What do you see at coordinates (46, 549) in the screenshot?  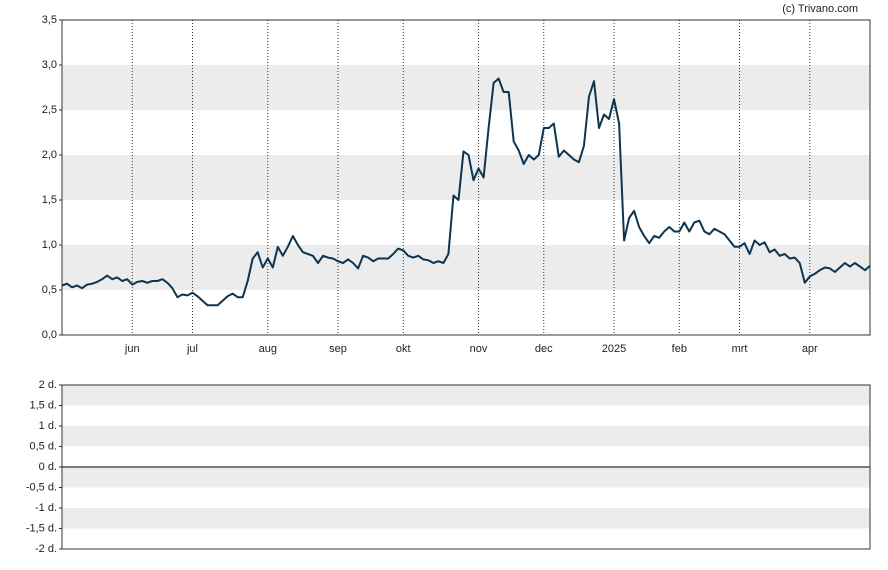 I see `y-tick-label: -2 d.` at bounding box center [46, 549].